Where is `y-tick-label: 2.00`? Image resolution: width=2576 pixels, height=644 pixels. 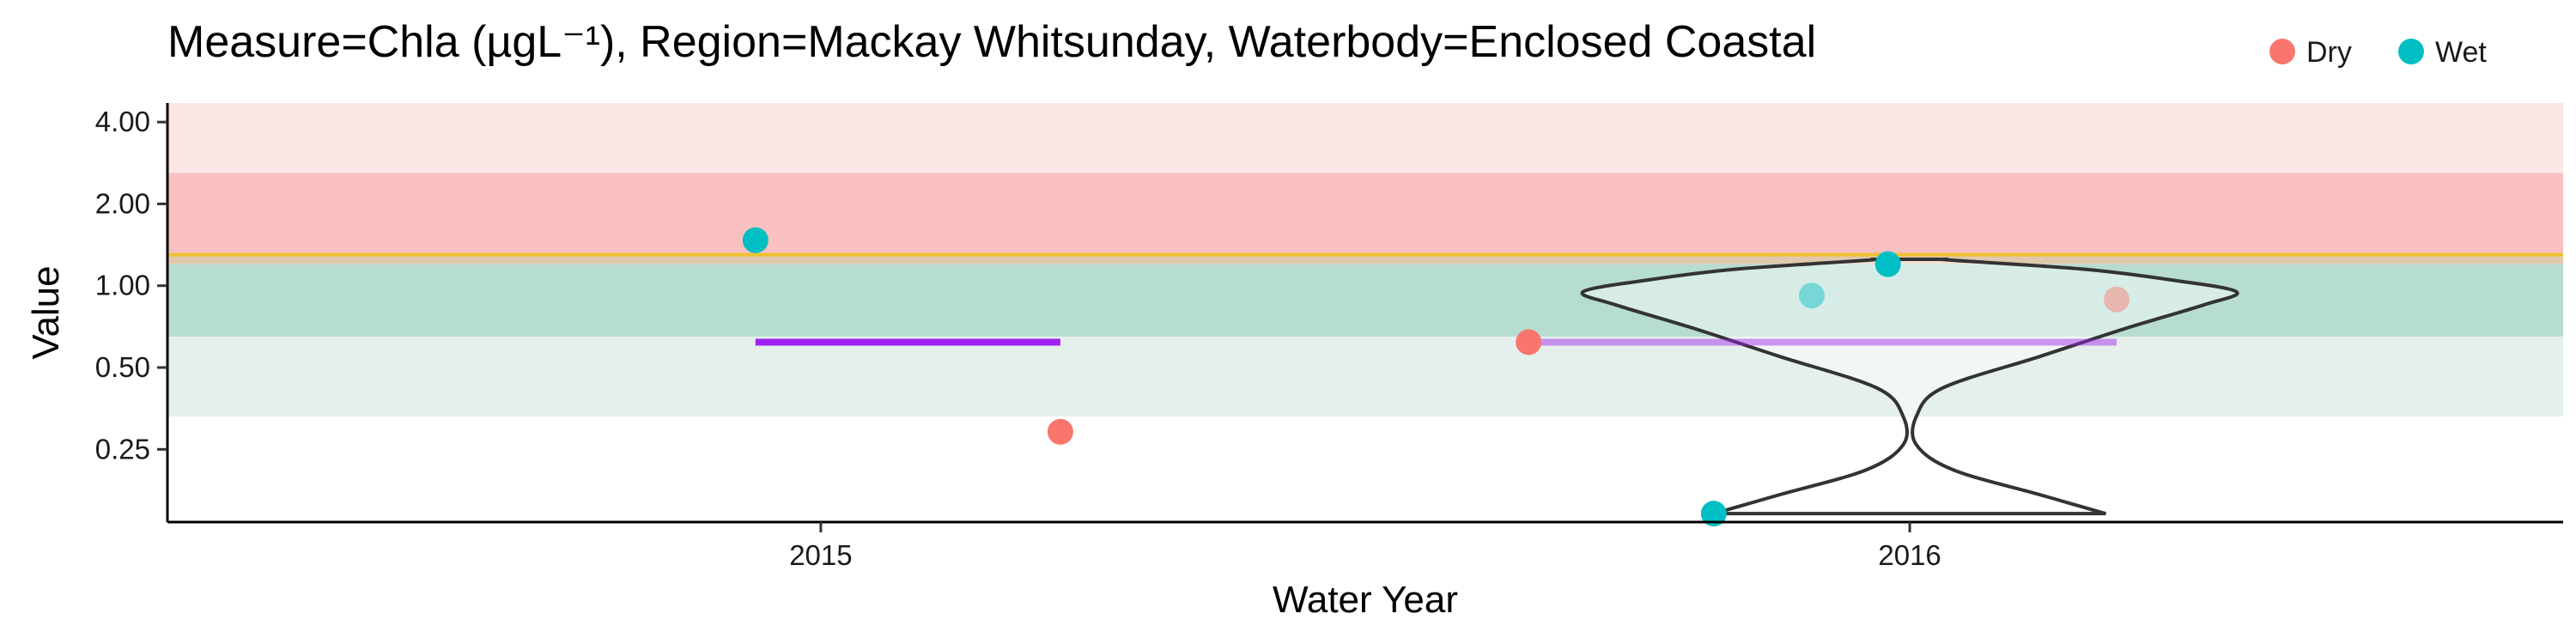
y-tick-label: 2.00 is located at coordinates (123, 203).